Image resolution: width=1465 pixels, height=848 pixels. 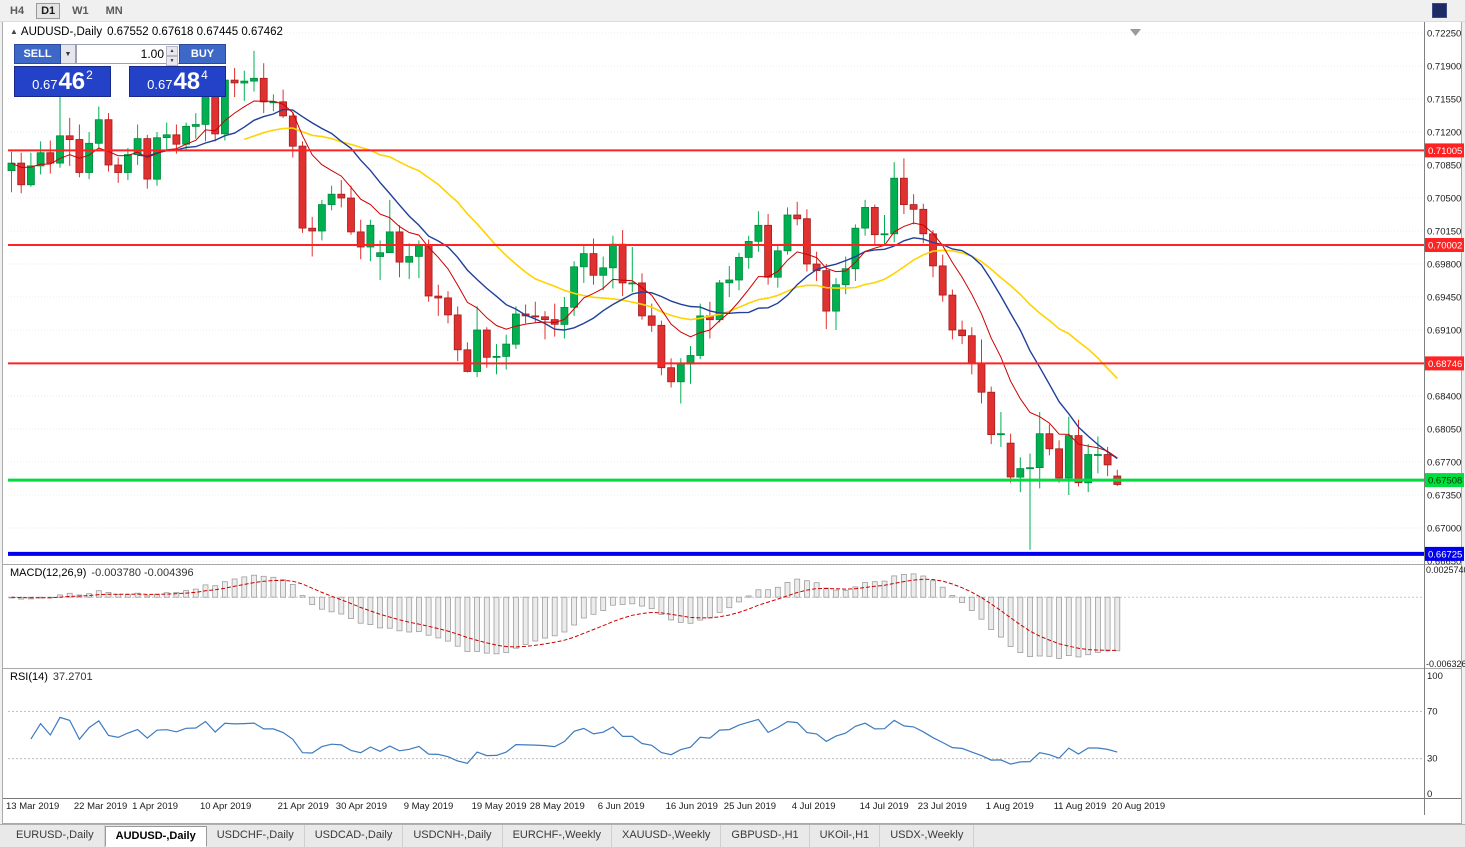 What do you see at coordinates (256, 836) in the screenshot?
I see `tab-usdchf-daily: USDCHF-,Daily` at bounding box center [256, 836].